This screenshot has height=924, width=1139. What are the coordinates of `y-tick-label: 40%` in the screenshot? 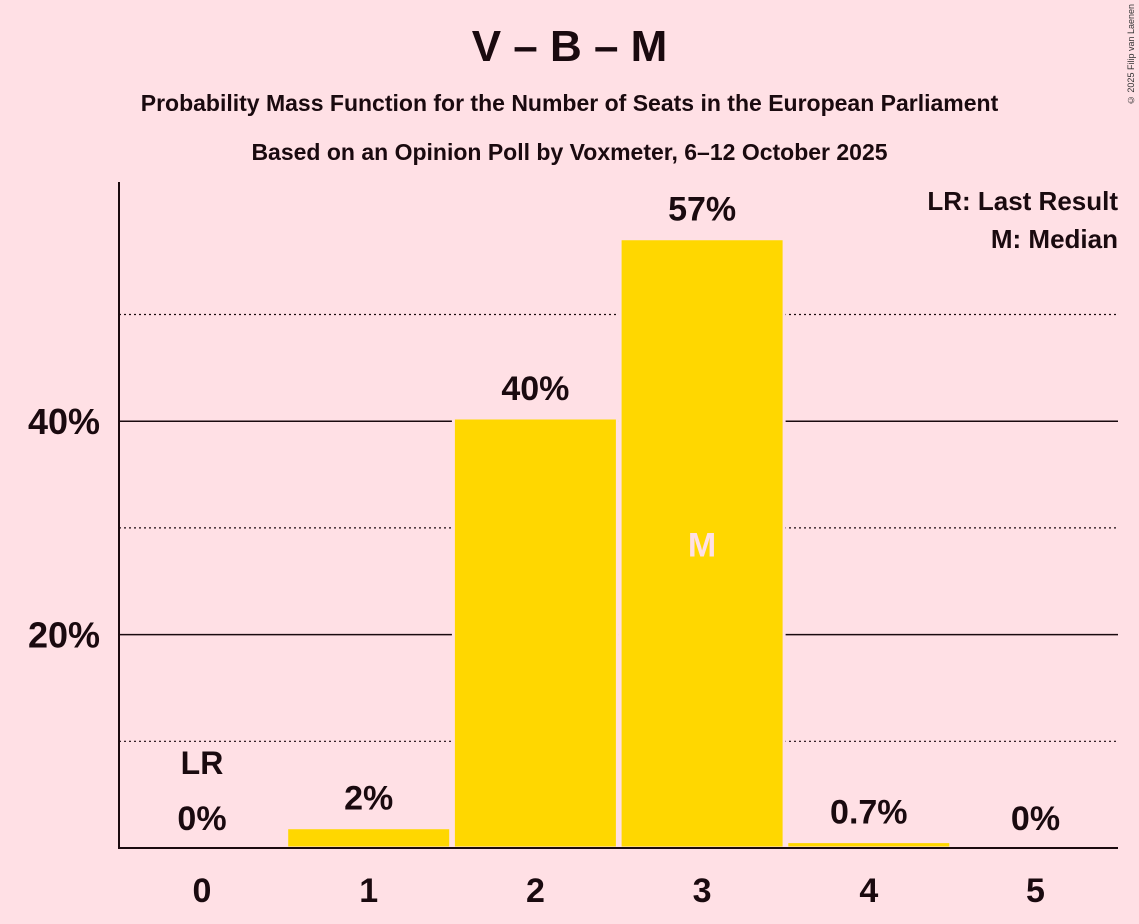 It's located at (64, 421).